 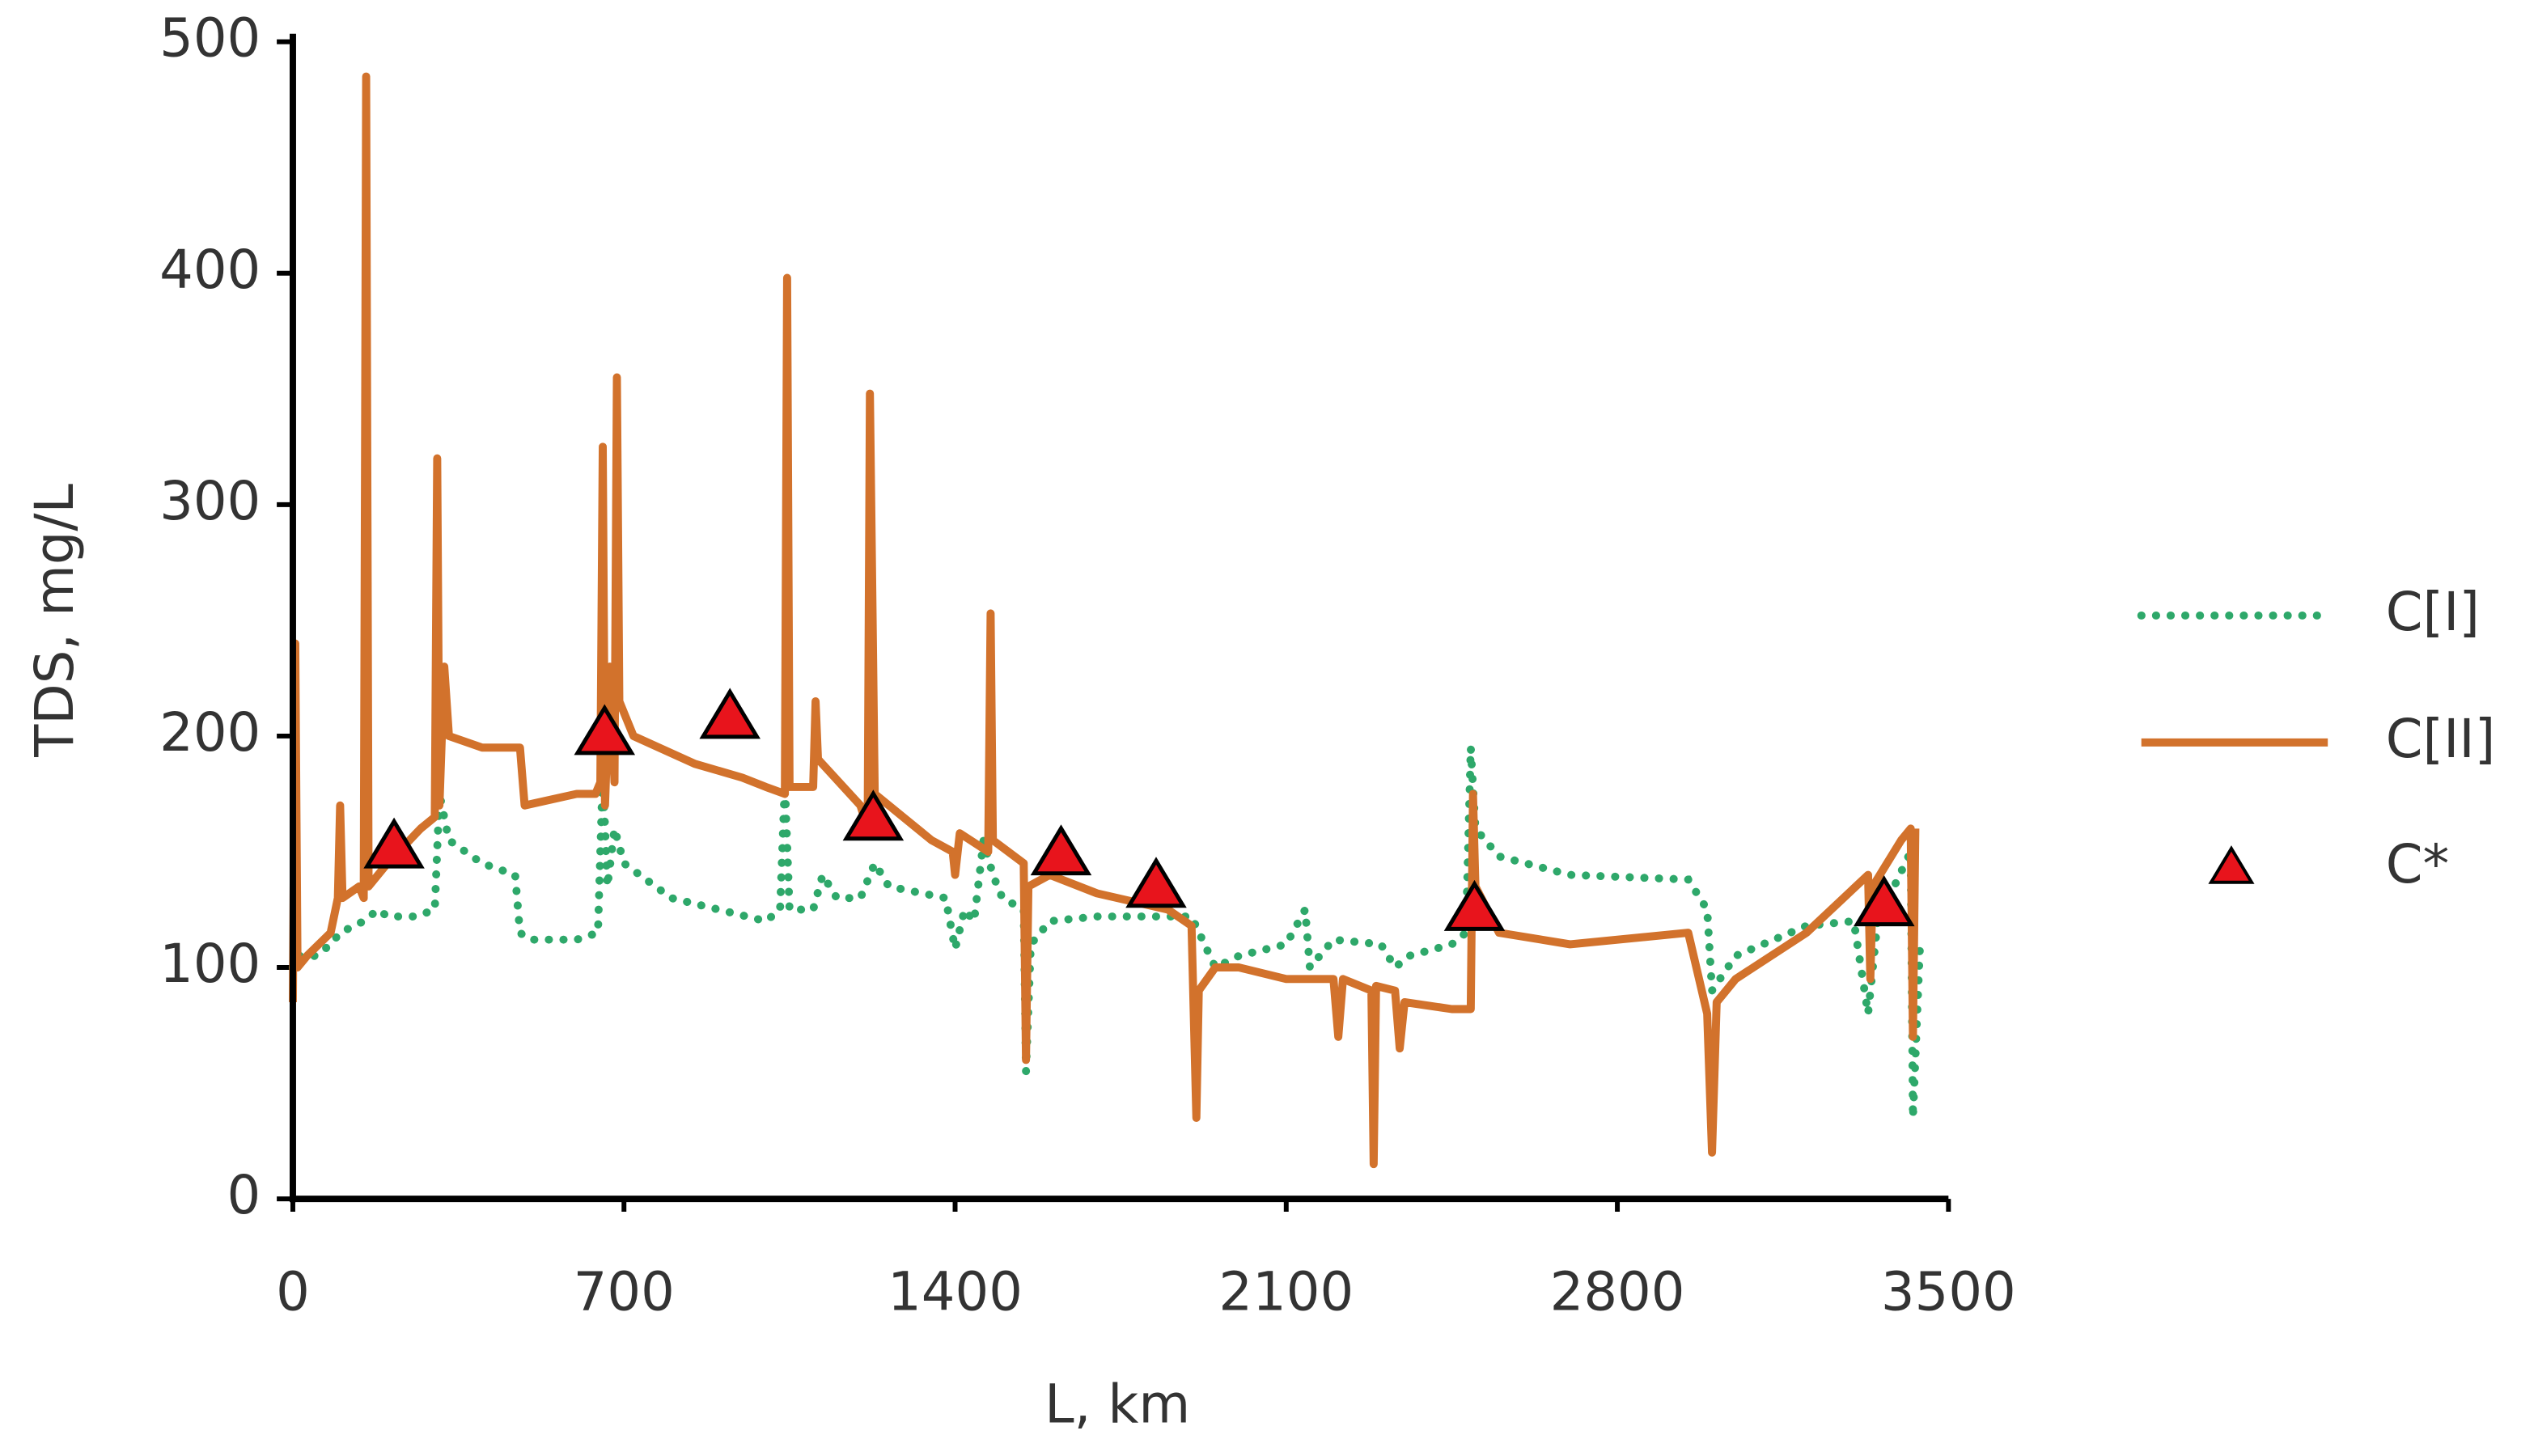 What do you see at coordinates (2418, 864) in the screenshot?
I see `legend-label: C*` at bounding box center [2418, 864].